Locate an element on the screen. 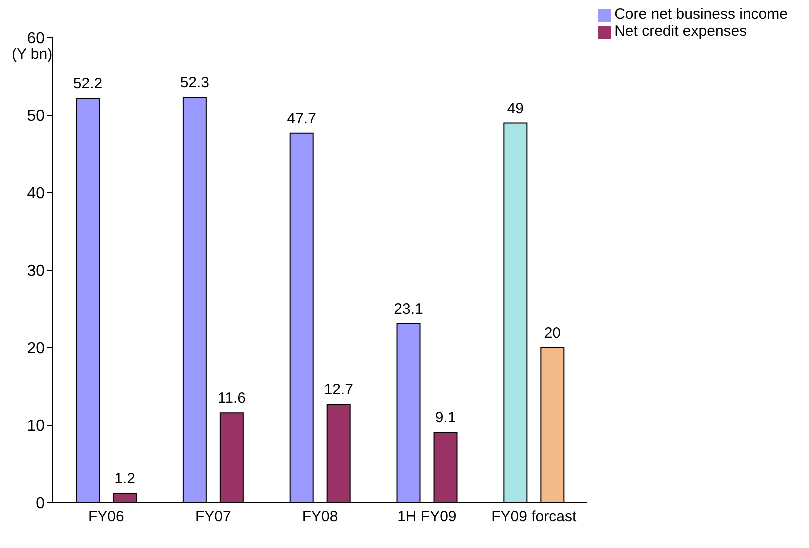 Image resolution: width=809 pixels, height=548 pixels. y-tick-label: 50 is located at coordinates (36, 117).